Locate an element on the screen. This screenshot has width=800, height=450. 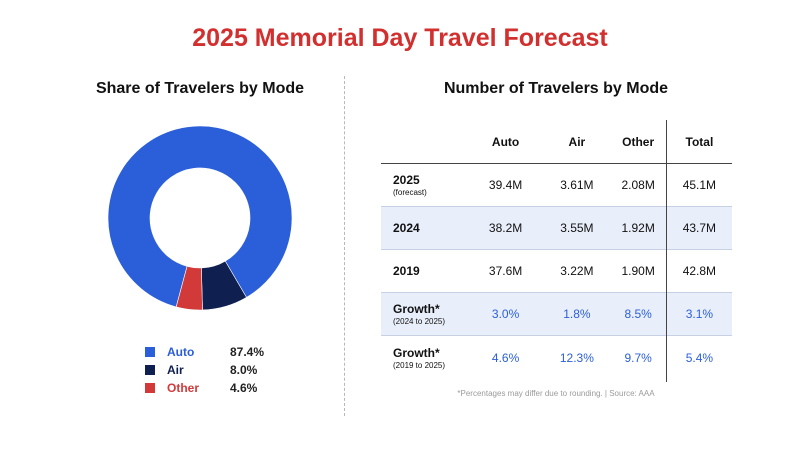
cell-total: 3.1% is located at coordinates (699, 314).